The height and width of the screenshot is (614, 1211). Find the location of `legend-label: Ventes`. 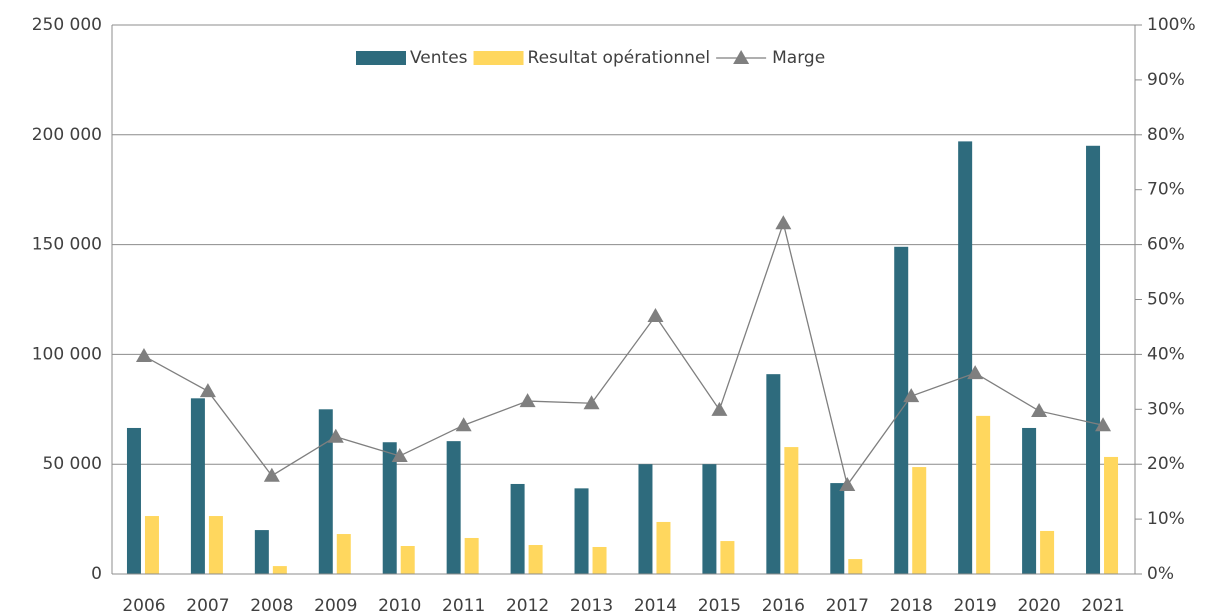

legend-label: Ventes is located at coordinates (439, 58).